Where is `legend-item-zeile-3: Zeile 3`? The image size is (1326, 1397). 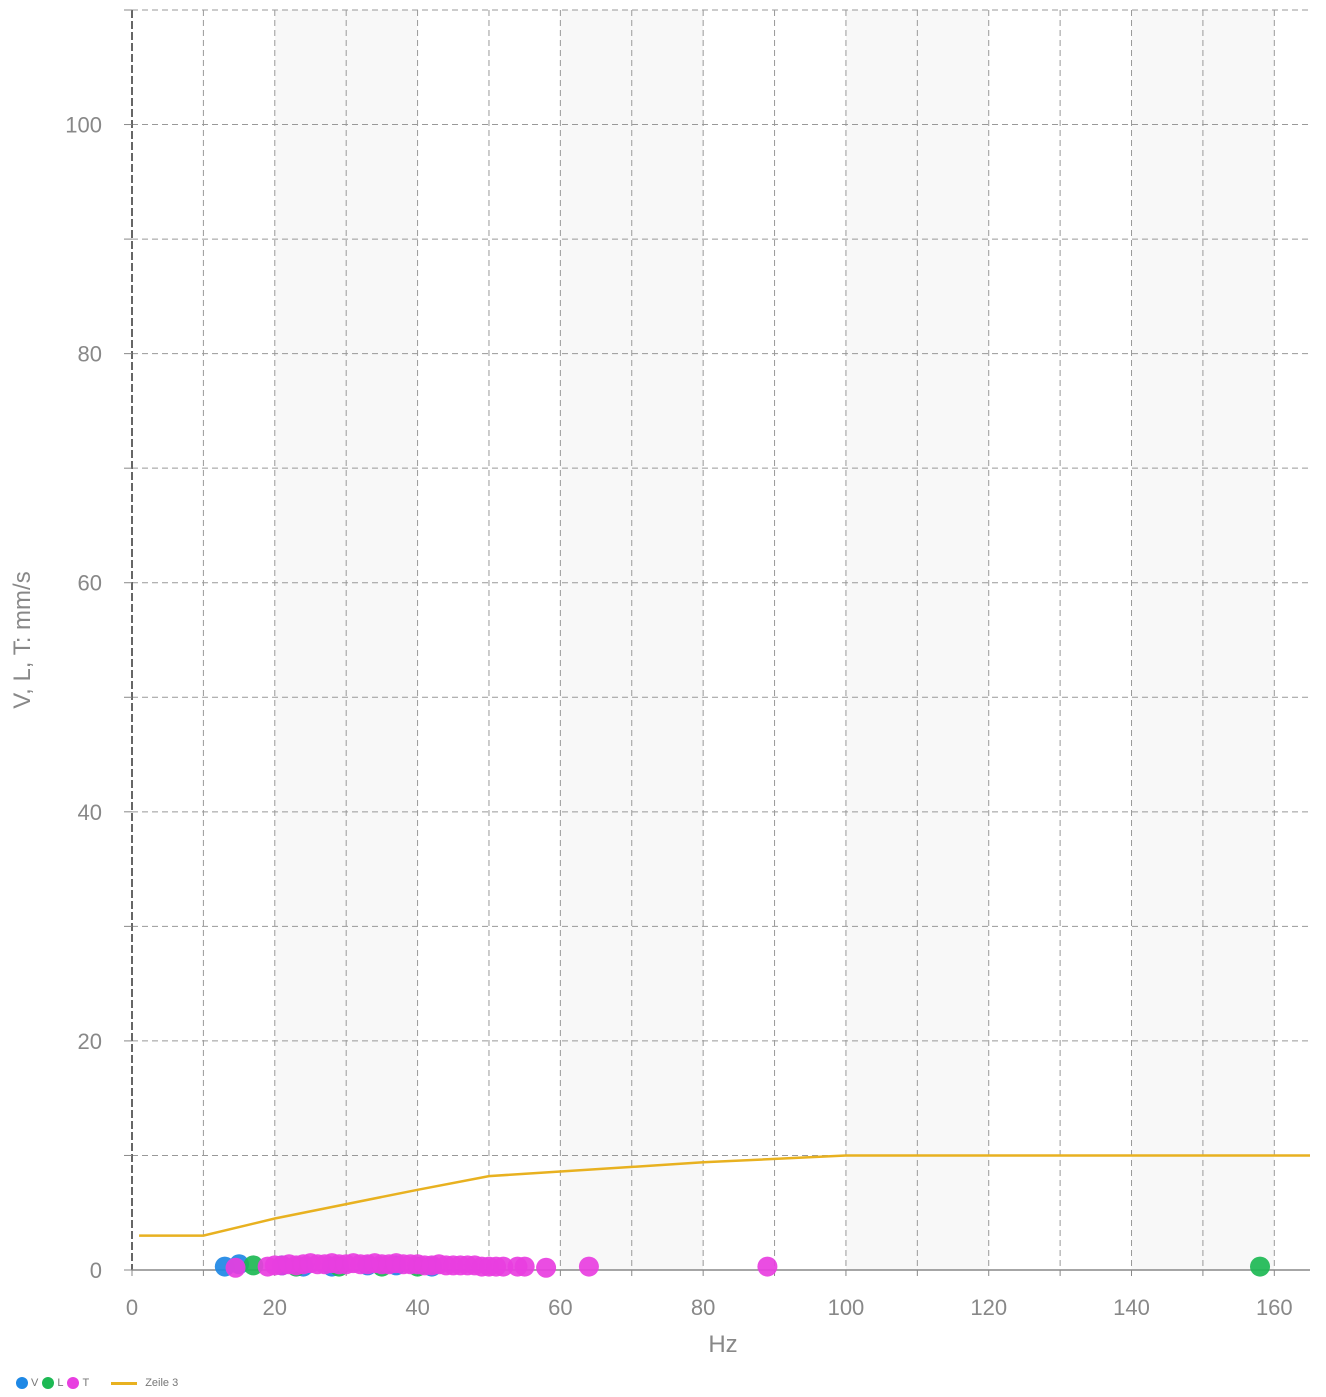 legend-item-zeile-3: Zeile 3 is located at coordinates (135, 1383).